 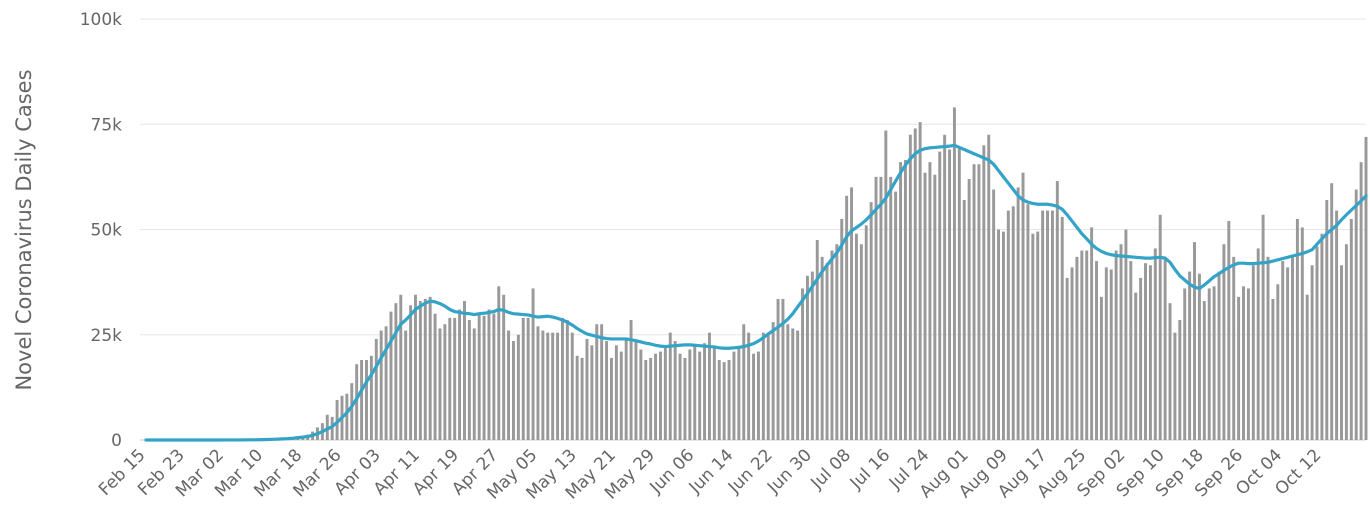 I want to click on y-tick-label: 100k, so click(x=101, y=20).